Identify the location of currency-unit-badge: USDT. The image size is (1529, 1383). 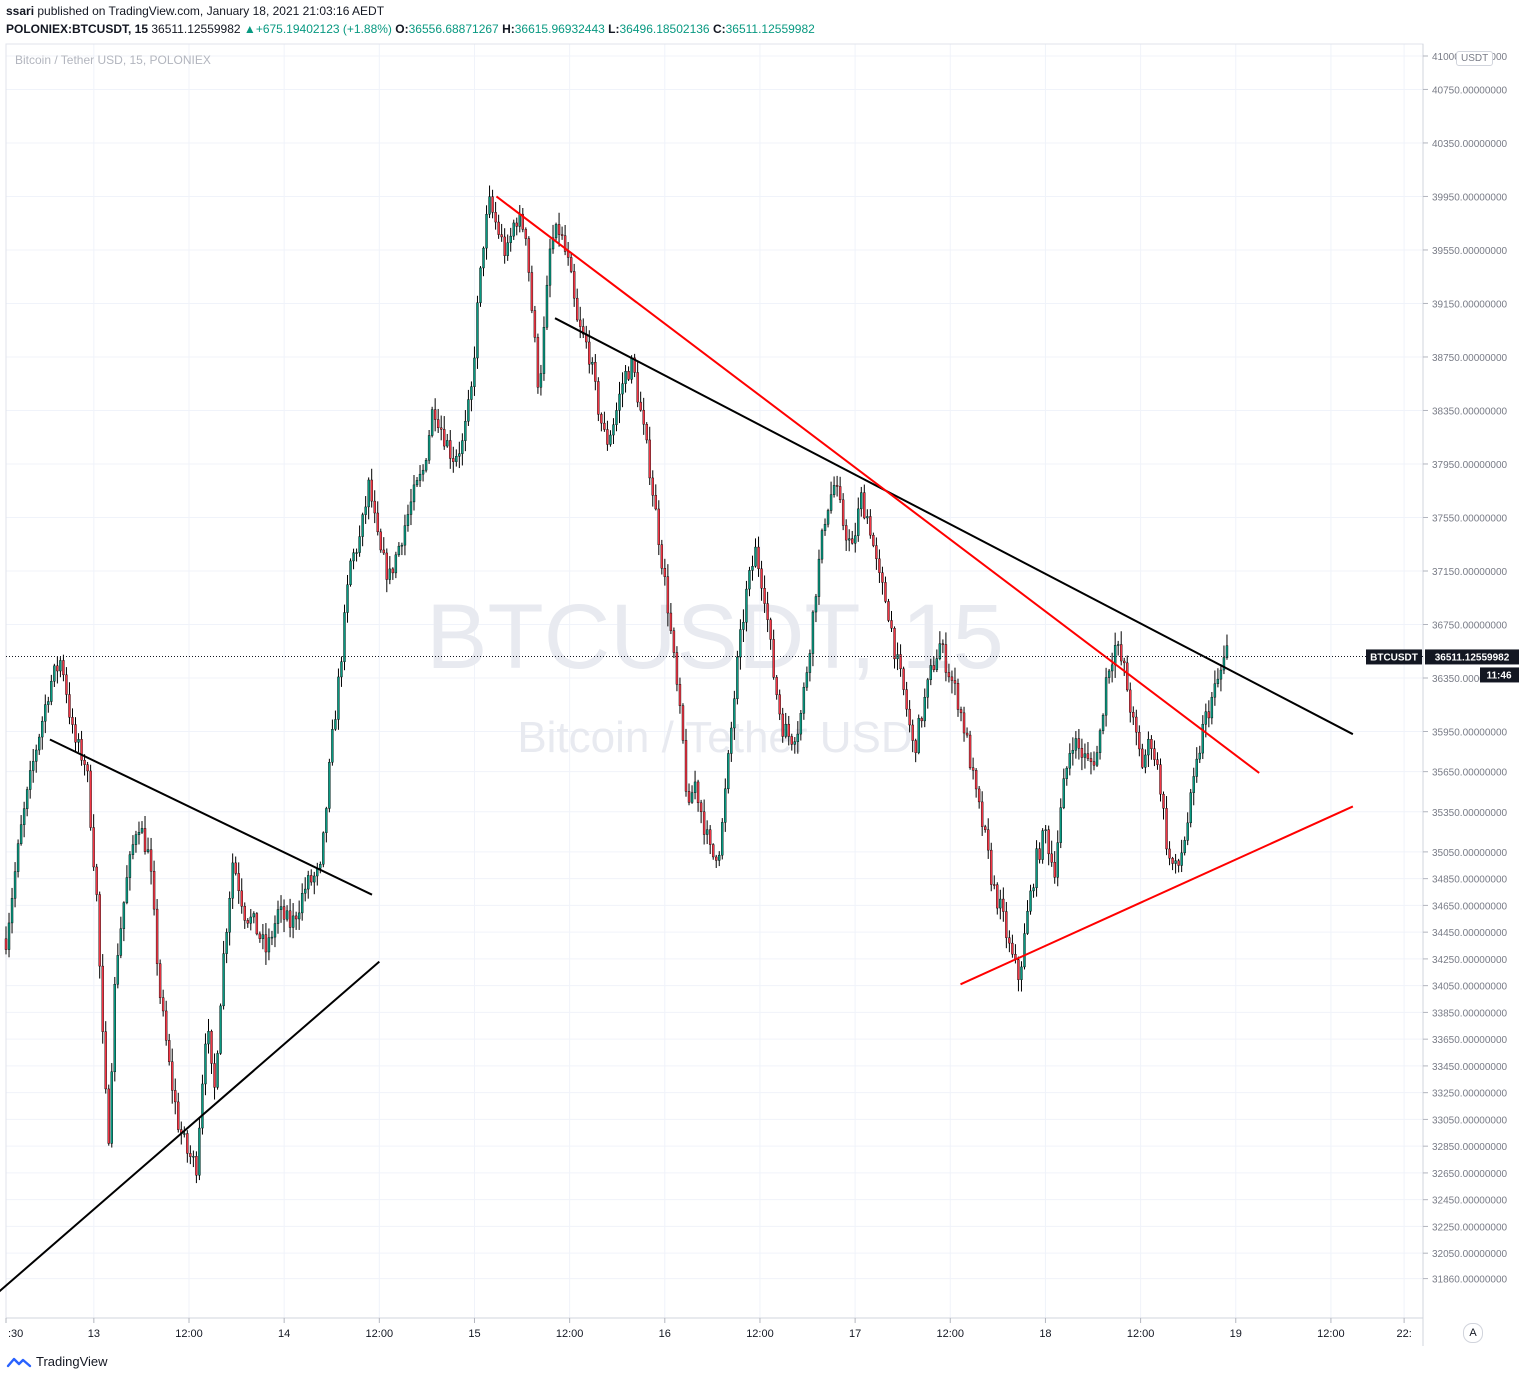
(1475, 58).